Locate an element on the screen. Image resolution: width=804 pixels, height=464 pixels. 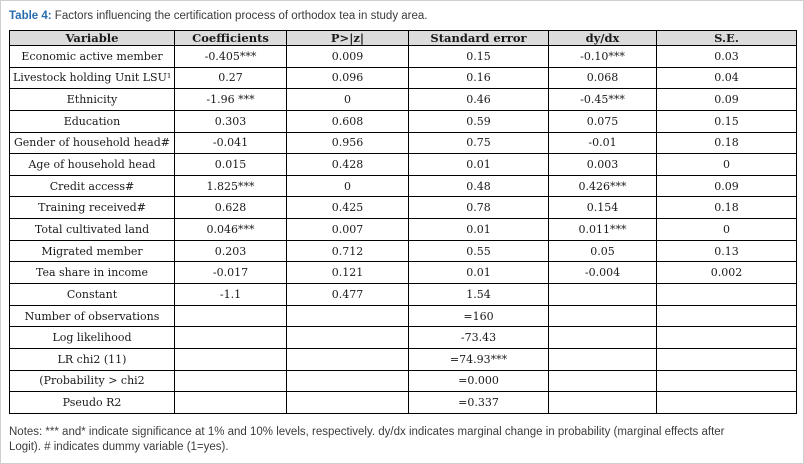
table-row: Credit access# 1.825*** 0 0.48 0.426*** 0.09 is located at coordinates (403, 186).